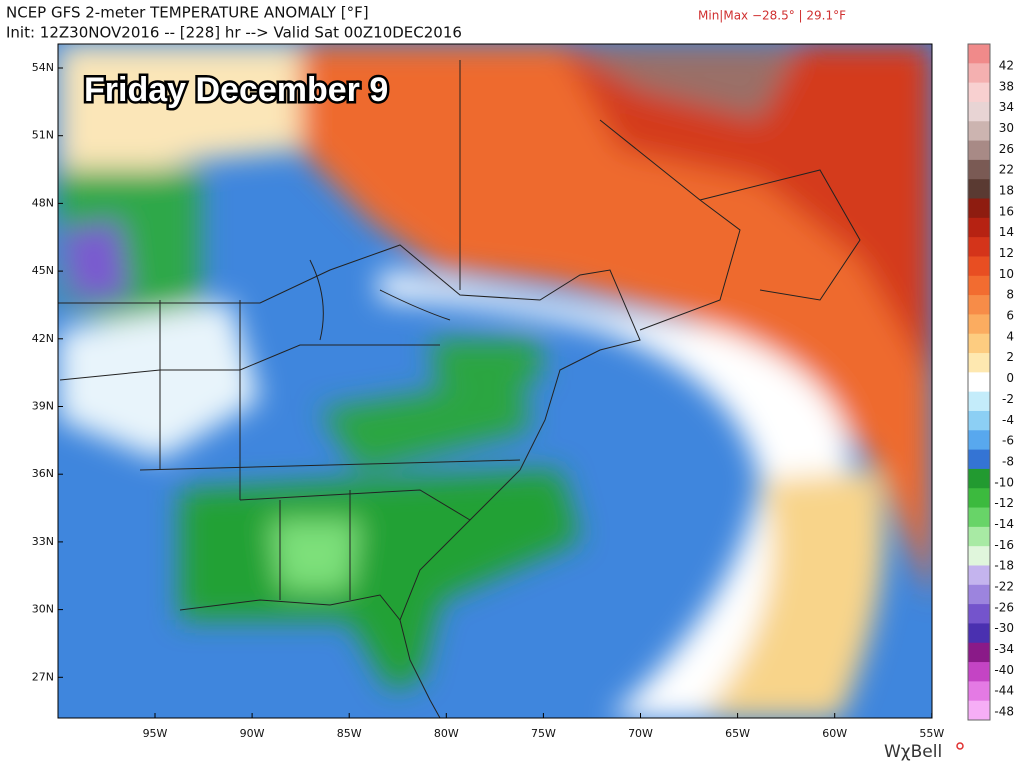  Describe the element at coordinates (1008, 441) in the screenshot. I see `colorbar-label: -6` at that location.